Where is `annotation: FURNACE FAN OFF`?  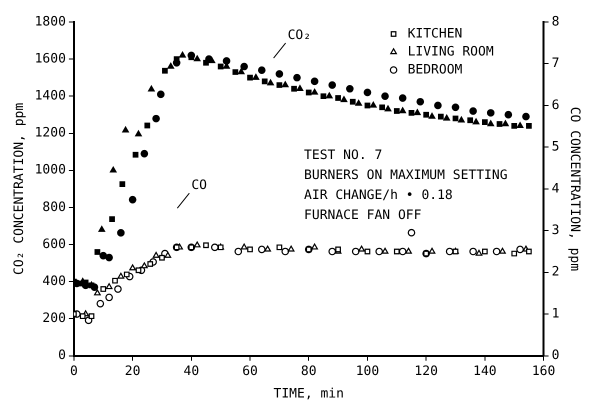
annotation: FURNACE FAN OFF is located at coordinates (363, 215).